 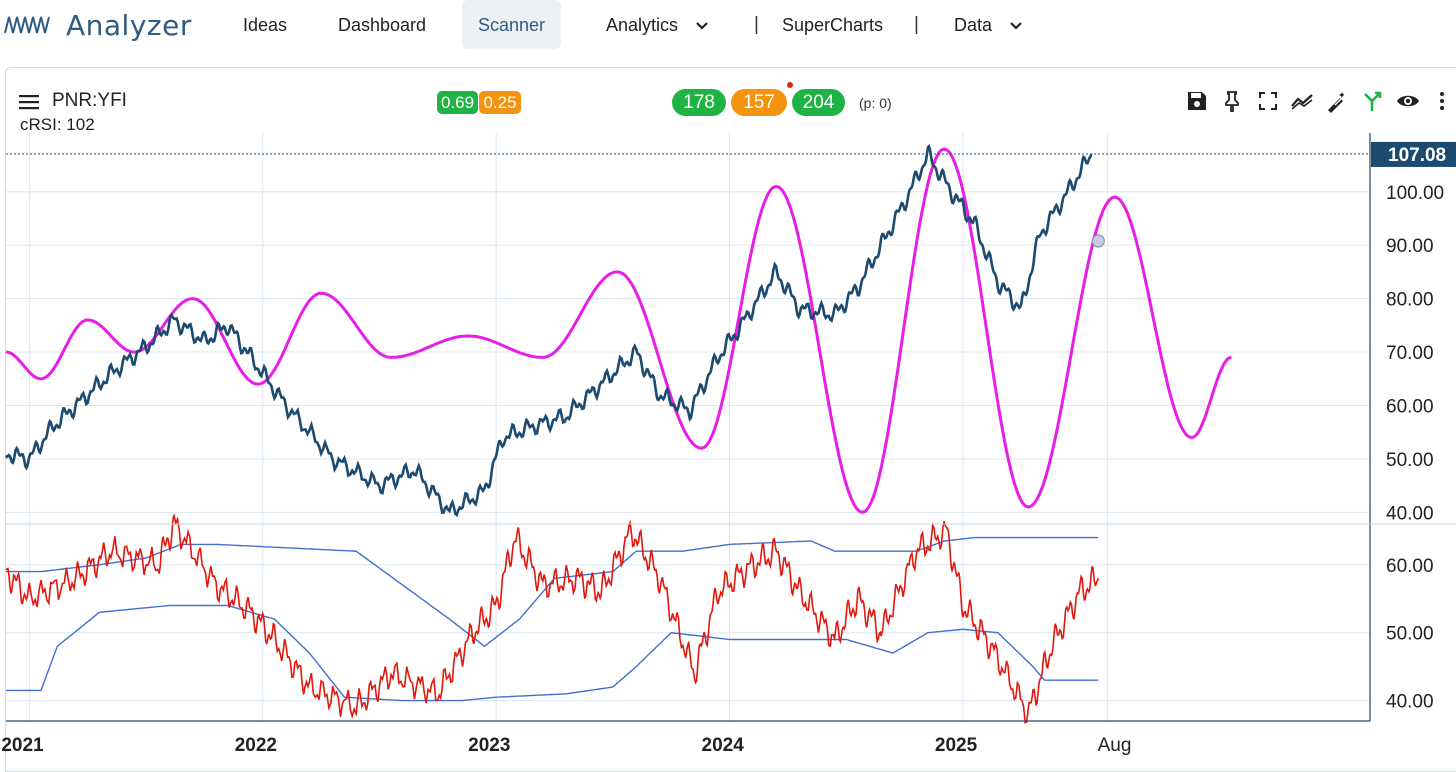 What do you see at coordinates (956, 745) in the screenshot?
I see `x-tick-label: 2025` at bounding box center [956, 745].